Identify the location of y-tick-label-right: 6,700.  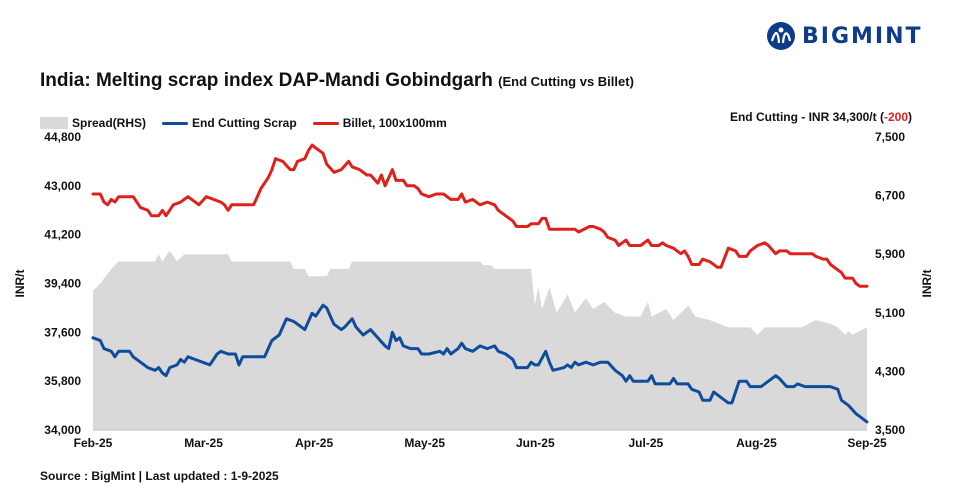
(890, 196).